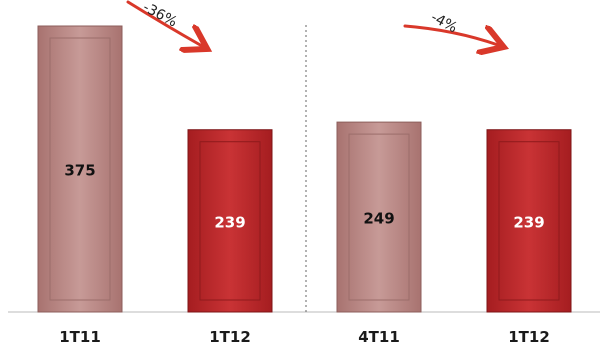 The height and width of the screenshot is (349, 604). I want to click on x-tick-label-2: 1T12, so click(230, 337).